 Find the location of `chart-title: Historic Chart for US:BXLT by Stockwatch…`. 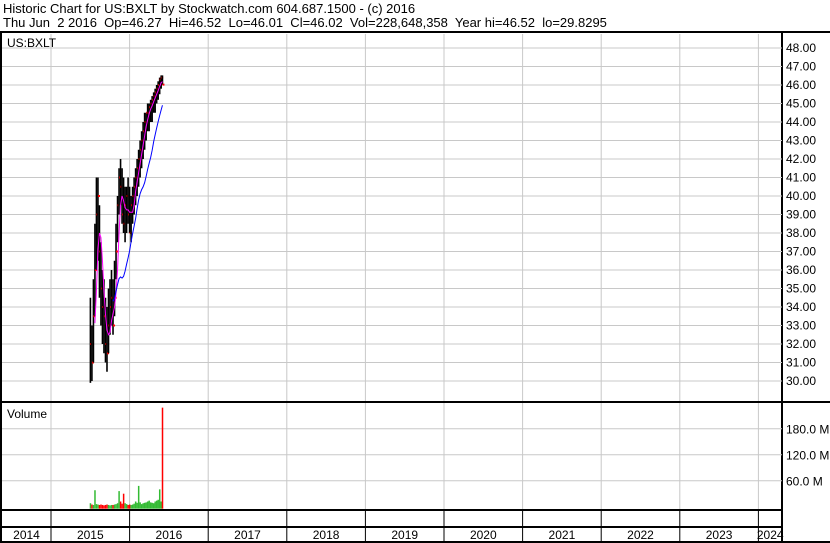

chart-title: Historic Chart for US:BXLT by Stockwatch… is located at coordinates (209, 8).